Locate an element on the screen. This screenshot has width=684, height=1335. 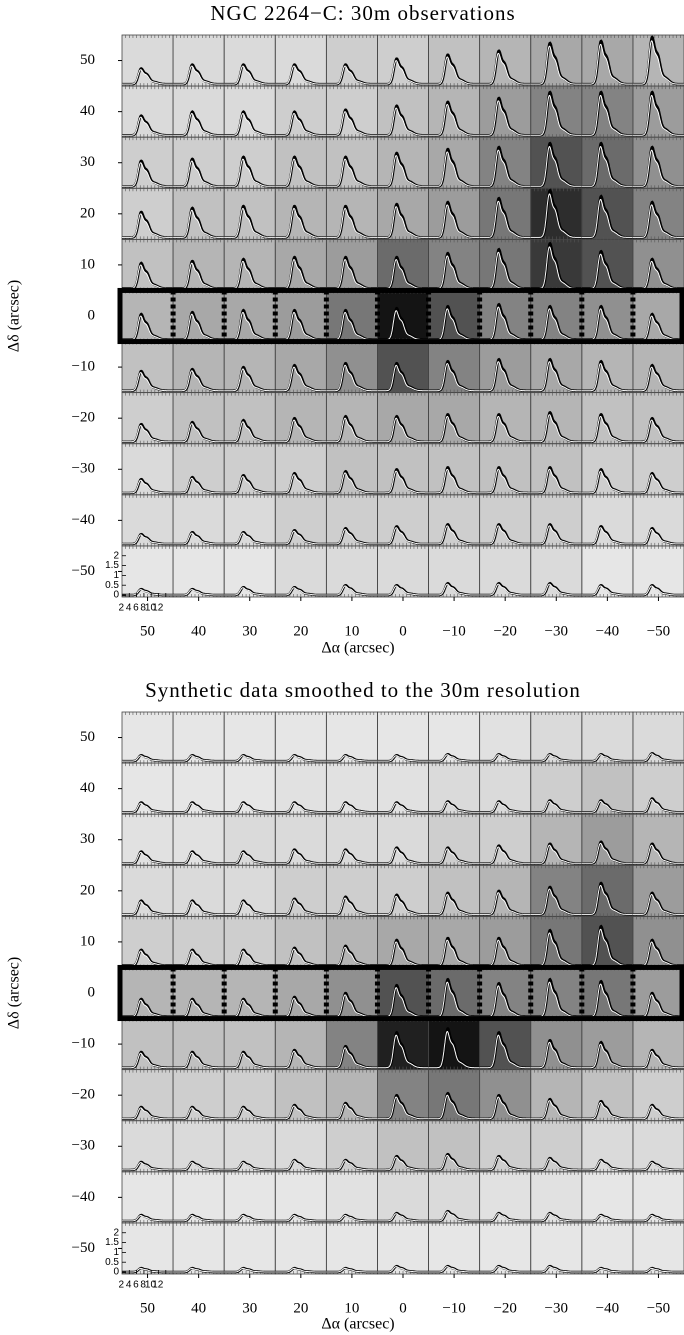
spec-y-tick-label: 0.5 is located at coordinates (112, 585).